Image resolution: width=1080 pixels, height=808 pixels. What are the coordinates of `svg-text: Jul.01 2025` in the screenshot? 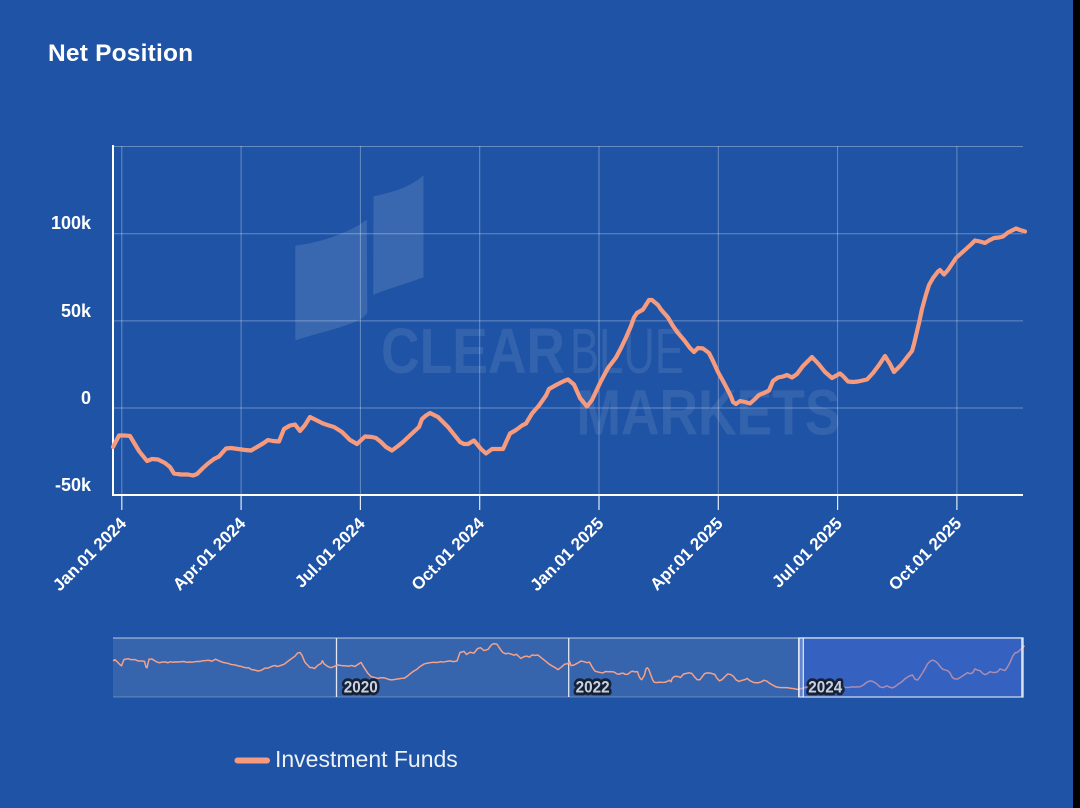 It's located at (807, 553).